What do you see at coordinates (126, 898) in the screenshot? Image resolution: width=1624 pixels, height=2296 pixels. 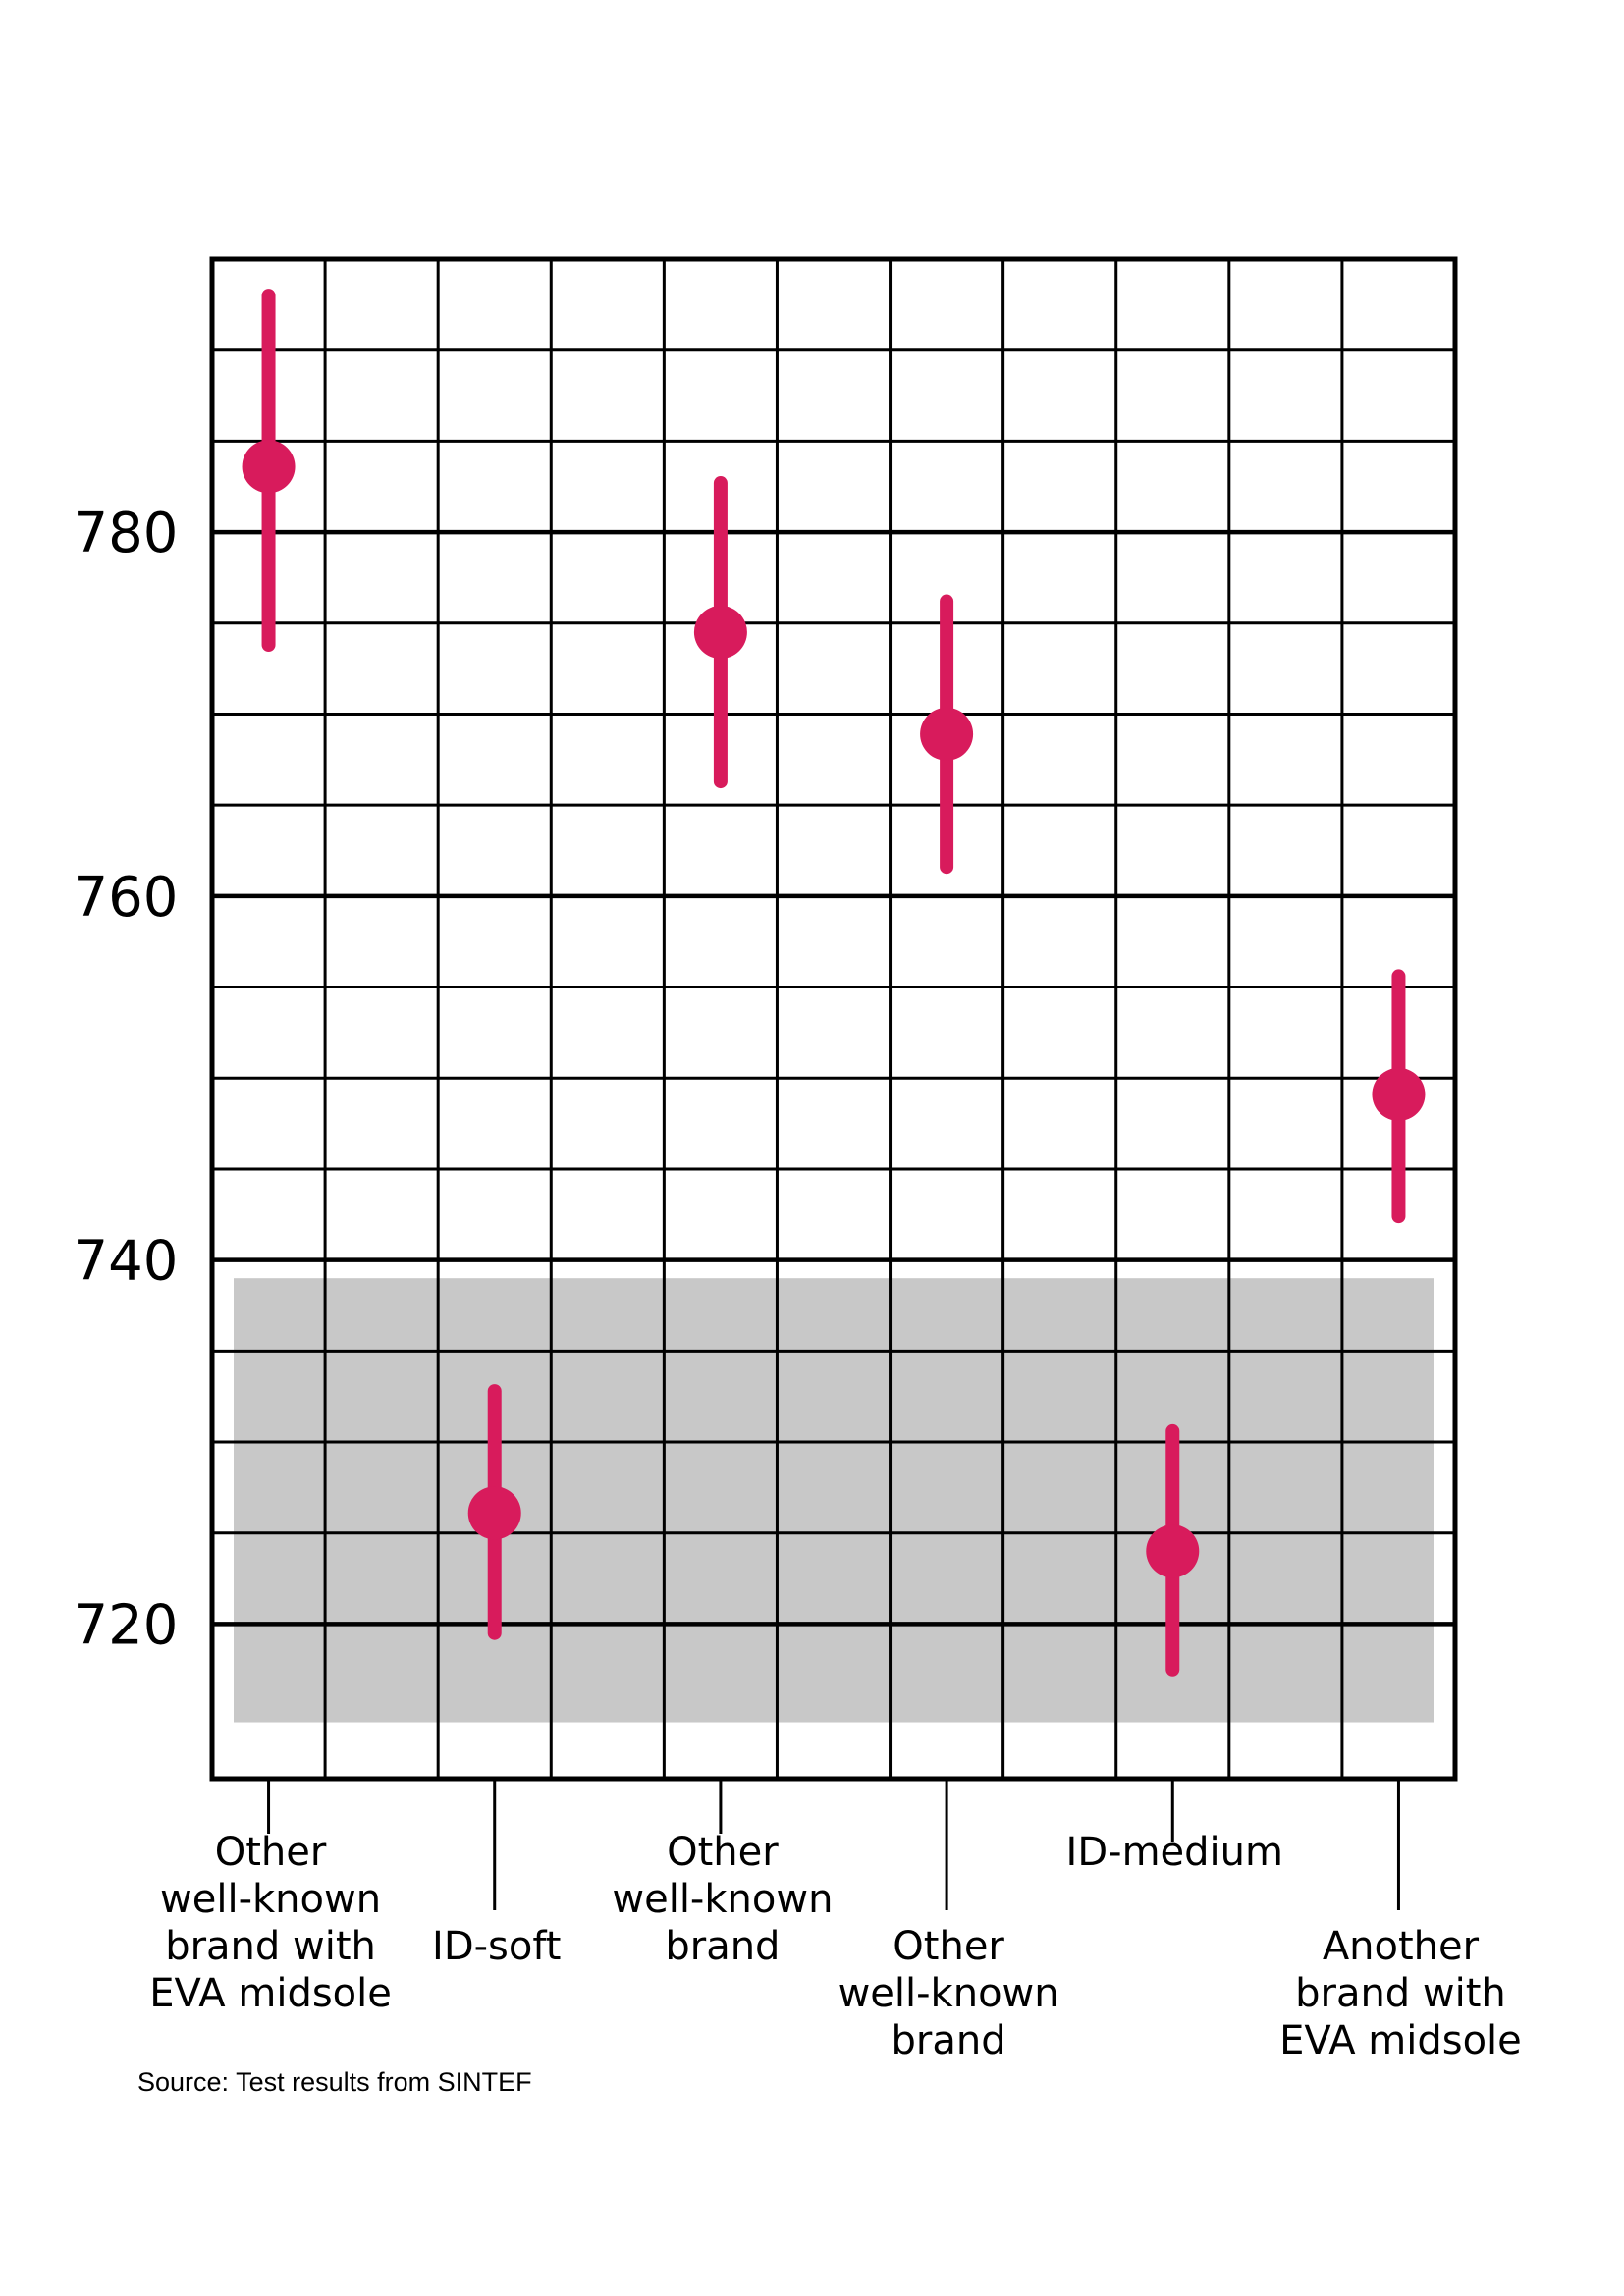 I see `y-tick-label: 760` at bounding box center [126, 898].